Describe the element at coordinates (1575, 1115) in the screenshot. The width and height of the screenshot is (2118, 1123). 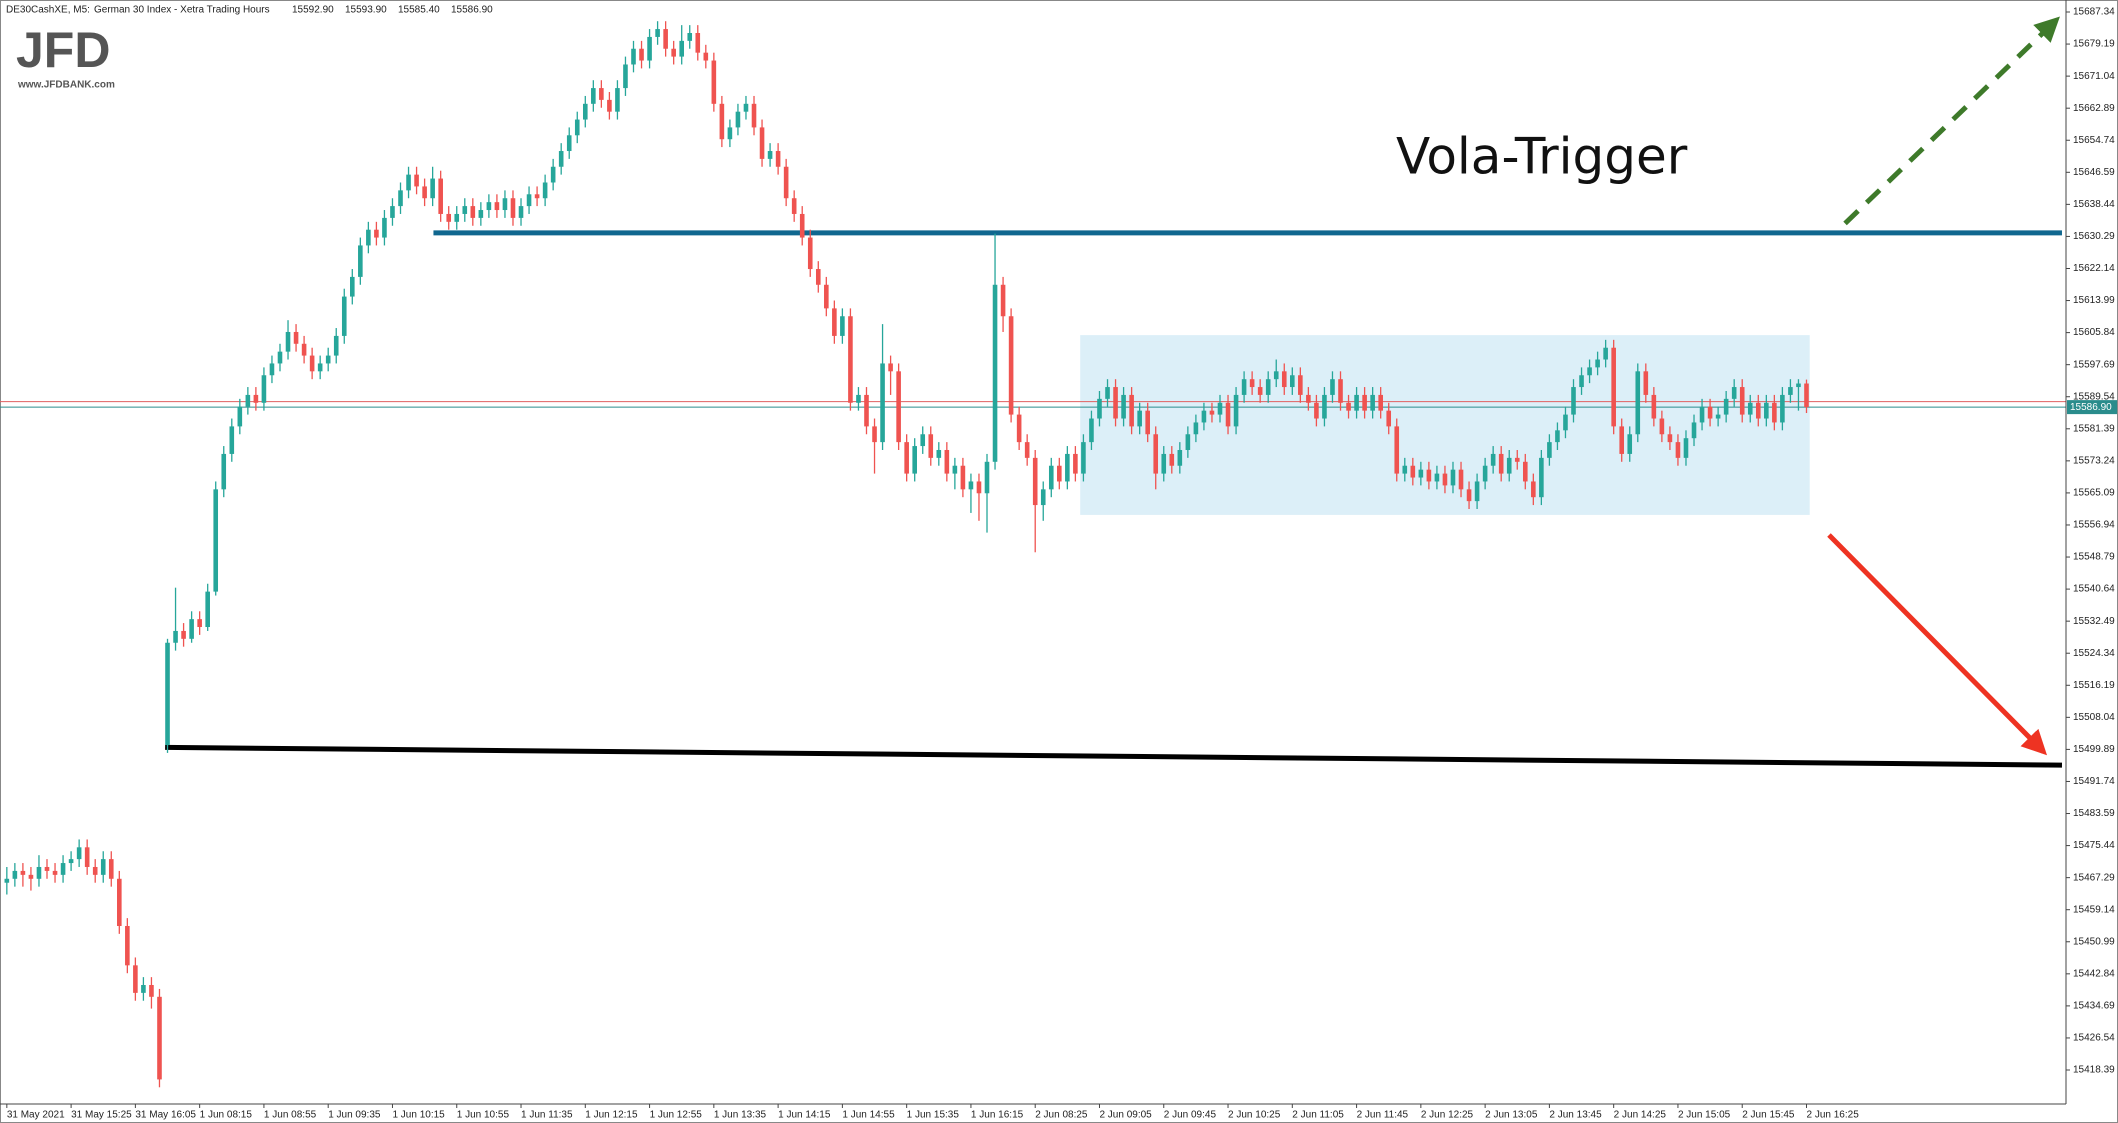
I see `x-tick-label: 2 Jun 13:45` at that location.